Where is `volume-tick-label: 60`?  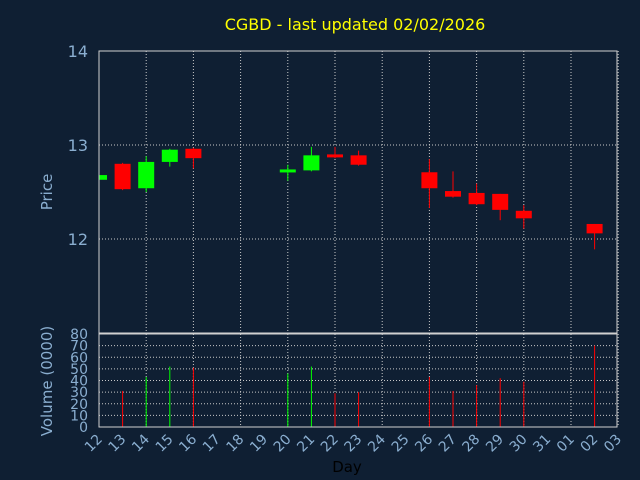 volume-tick-label: 60 is located at coordinates (79, 358).